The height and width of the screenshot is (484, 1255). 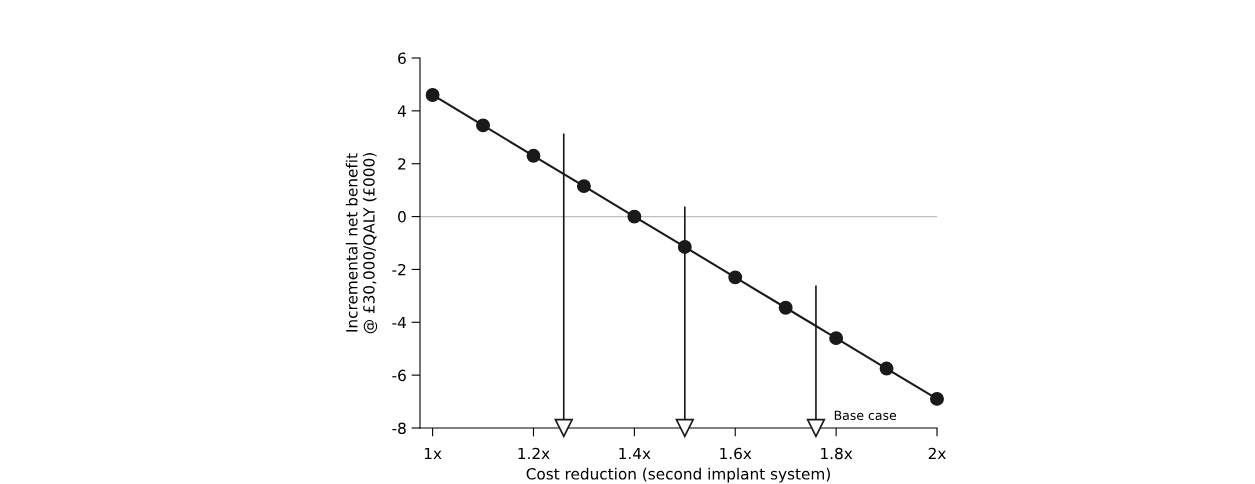 I want to click on ref-line-label: Base case, so click(x=865, y=415).